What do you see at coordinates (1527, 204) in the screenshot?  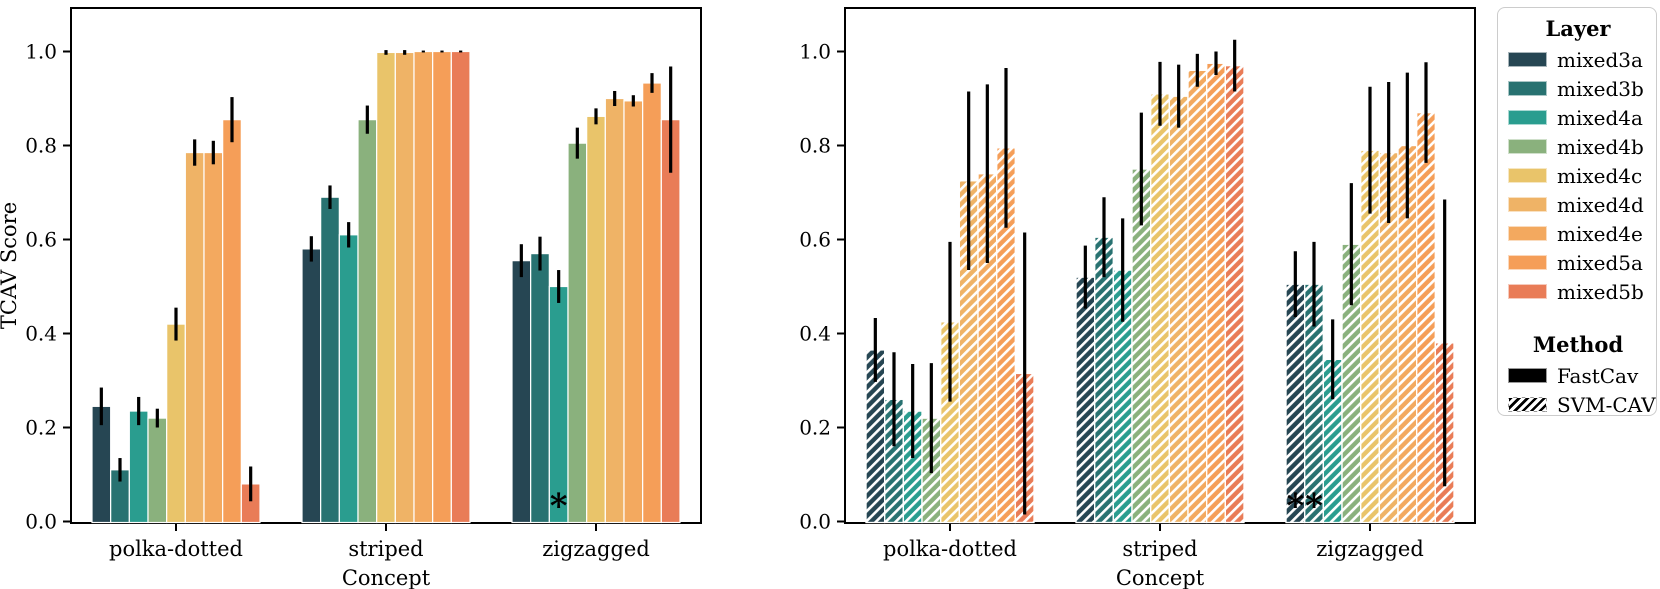 I see `color-swatch-mixed4d` at bounding box center [1527, 204].